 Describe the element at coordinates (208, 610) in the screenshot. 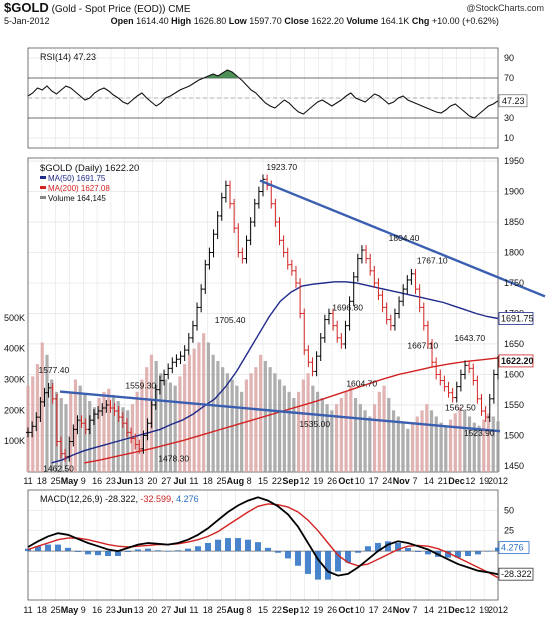

I see `macd-x-tick-label: 18` at that location.